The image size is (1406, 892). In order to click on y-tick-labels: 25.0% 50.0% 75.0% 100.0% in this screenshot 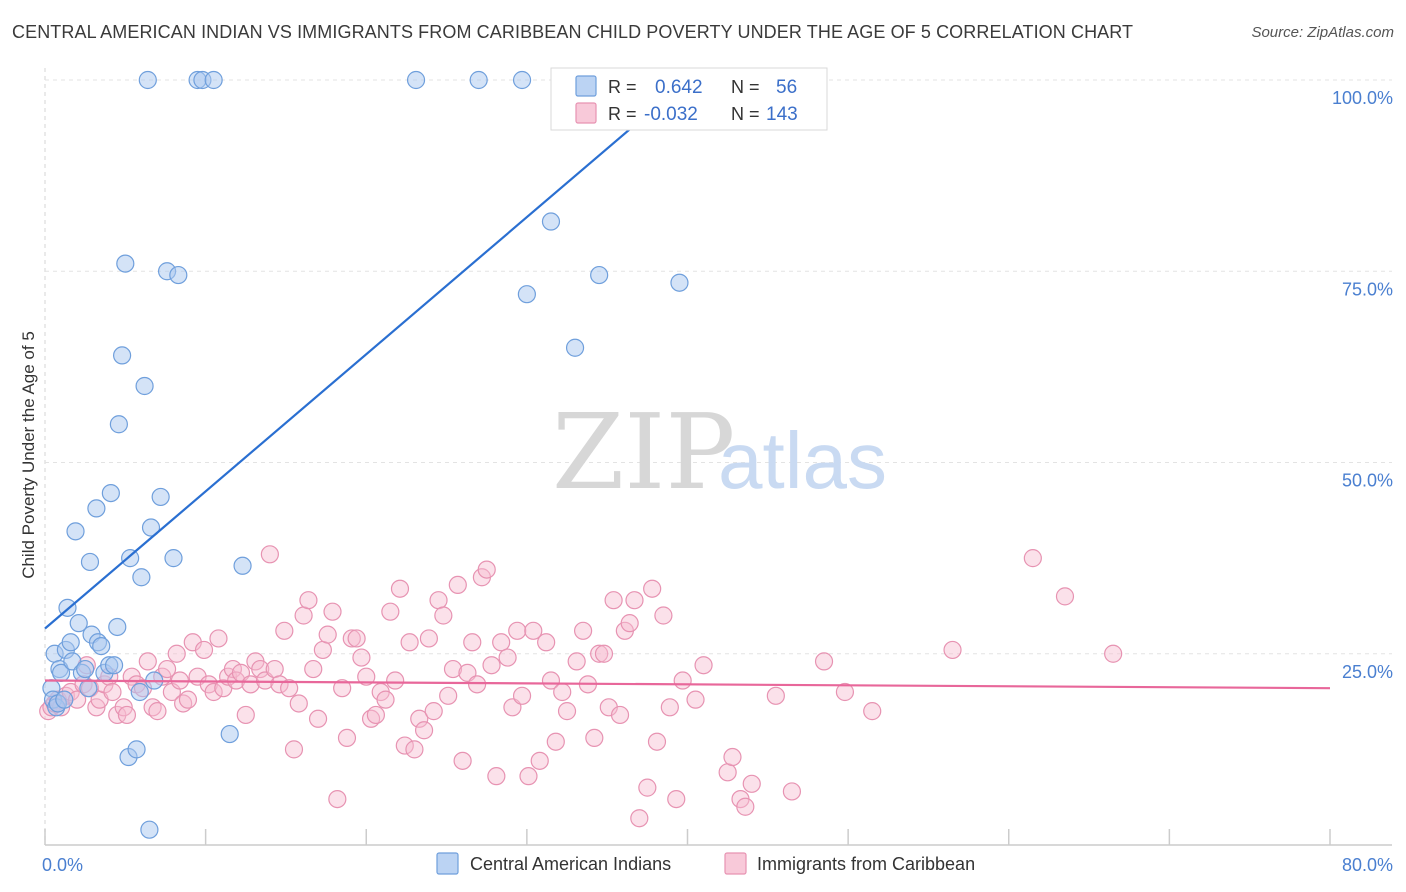, I will do `click(1362, 385)`.